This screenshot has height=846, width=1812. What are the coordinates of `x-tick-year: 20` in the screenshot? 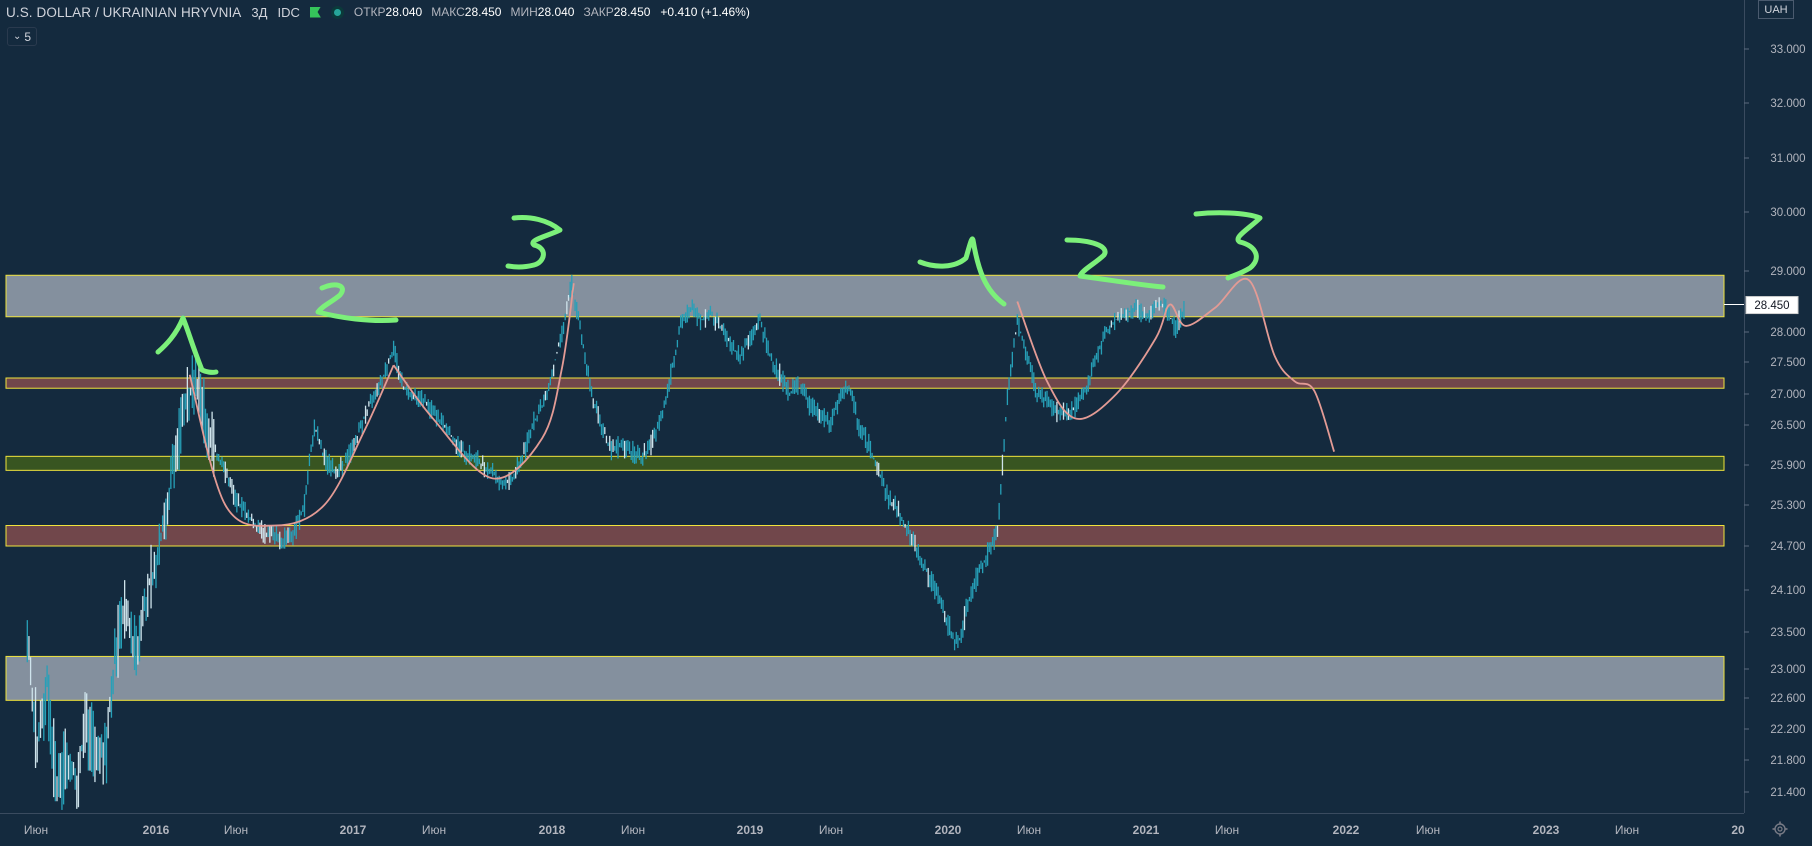 It's located at (1738, 830).